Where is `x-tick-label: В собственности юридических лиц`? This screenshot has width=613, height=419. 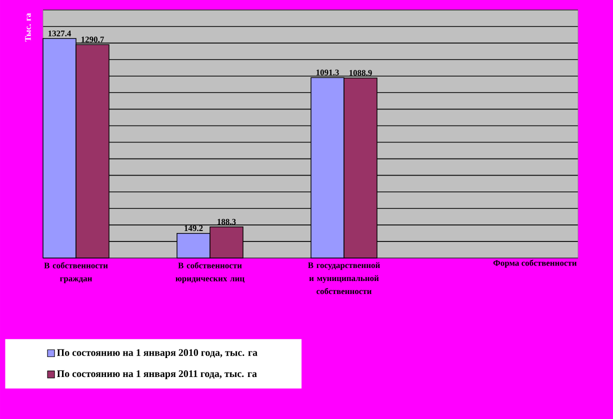 x-tick-label: В собственности юридических лиц is located at coordinates (210, 273).